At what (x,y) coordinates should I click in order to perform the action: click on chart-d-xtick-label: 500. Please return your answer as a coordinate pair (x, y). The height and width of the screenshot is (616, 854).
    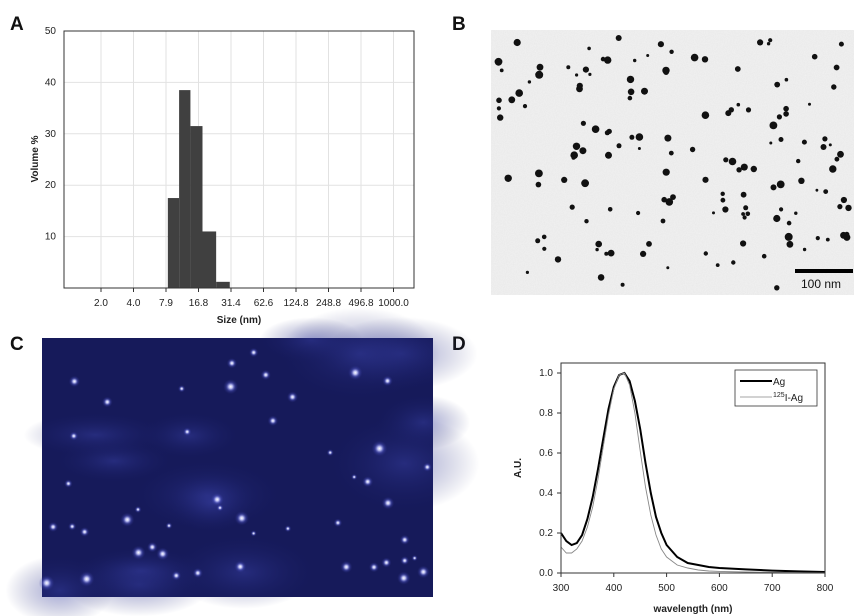
    Looking at the image, I should click on (666, 588).